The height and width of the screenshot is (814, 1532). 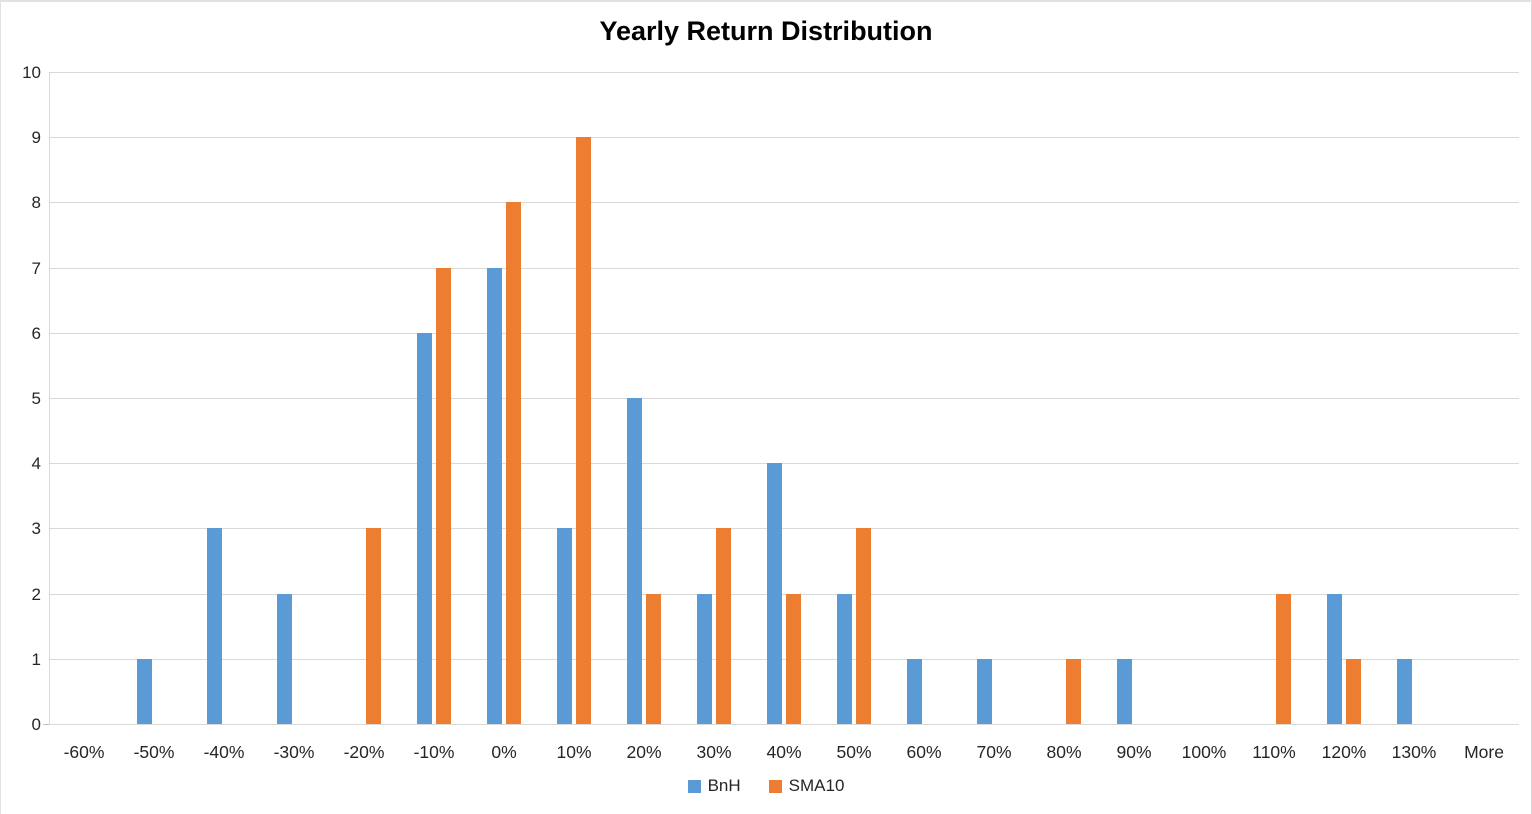 I want to click on x-tick-label-10%: 10%, so click(x=574, y=752).